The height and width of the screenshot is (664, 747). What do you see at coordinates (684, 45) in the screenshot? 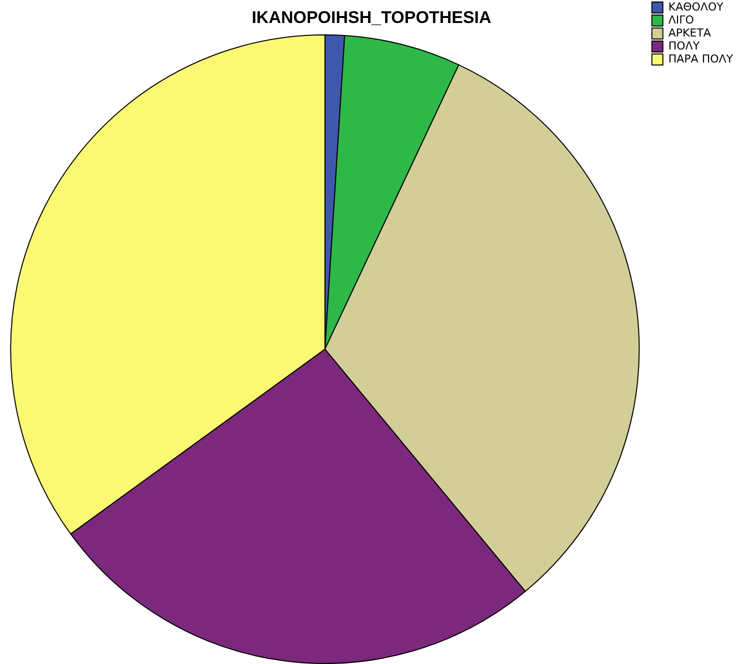
I see `legend-label: ΠΟΛΥ` at bounding box center [684, 45].